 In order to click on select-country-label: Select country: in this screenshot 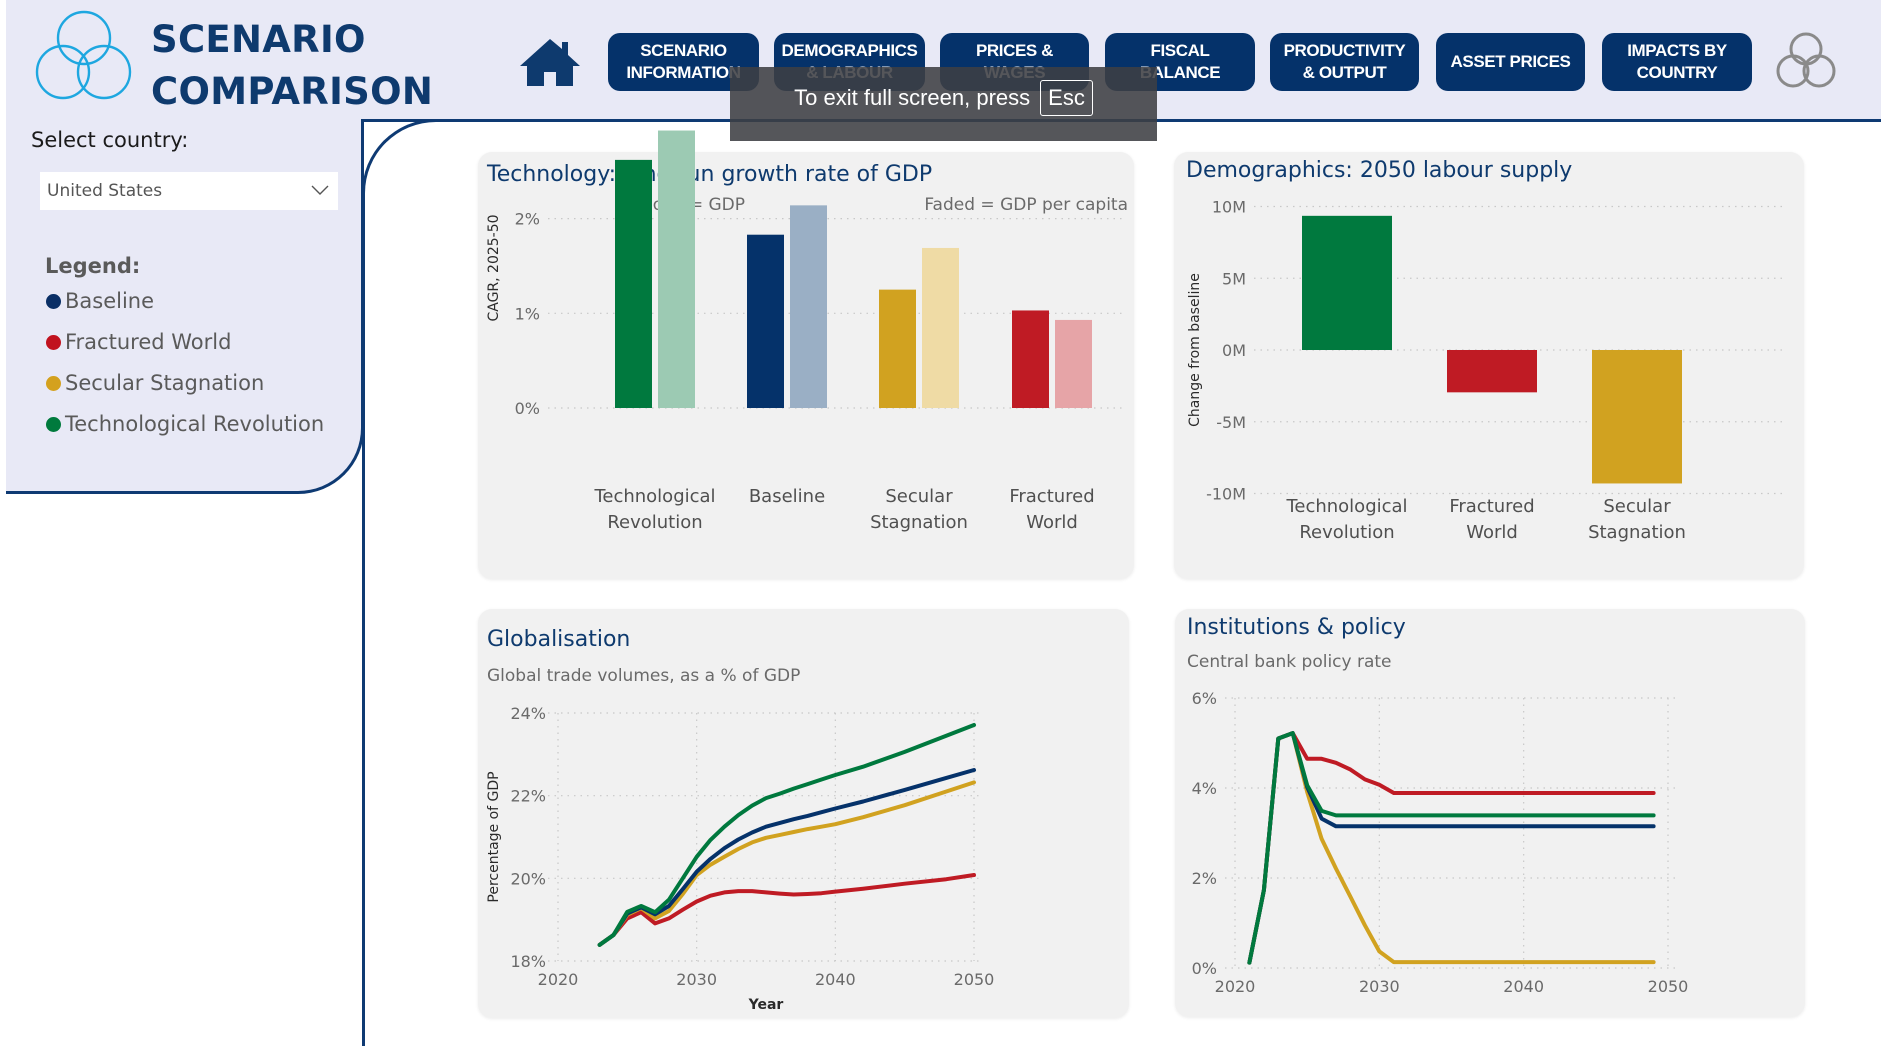, I will do `click(110, 140)`.